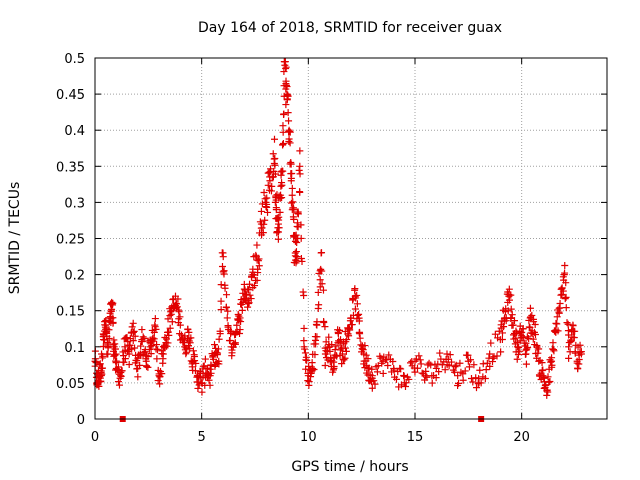 The width and height of the screenshot is (640, 480). What do you see at coordinates (202, 437) in the screenshot?
I see `x-tick-label: 5` at bounding box center [202, 437].